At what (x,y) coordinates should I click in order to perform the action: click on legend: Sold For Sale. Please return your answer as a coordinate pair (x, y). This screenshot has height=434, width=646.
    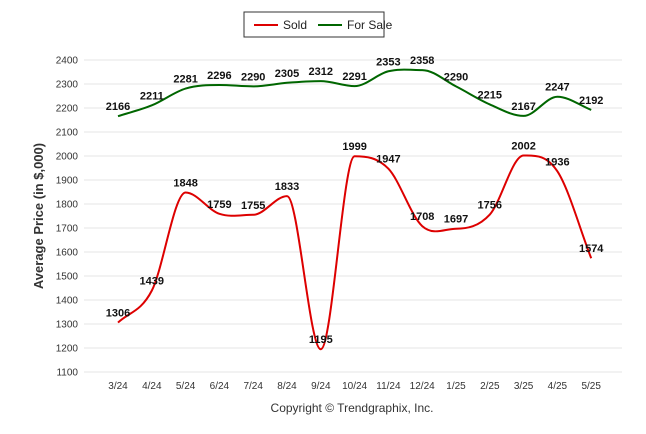
    Looking at the image, I should click on (318, 24).